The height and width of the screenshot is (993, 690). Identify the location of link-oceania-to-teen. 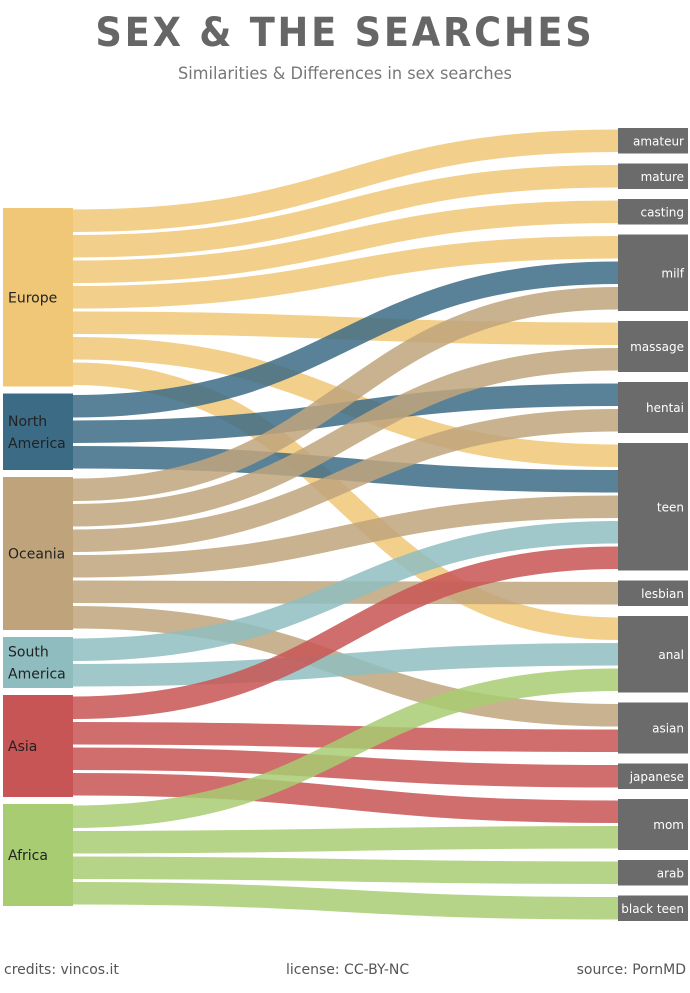
(345, 536).